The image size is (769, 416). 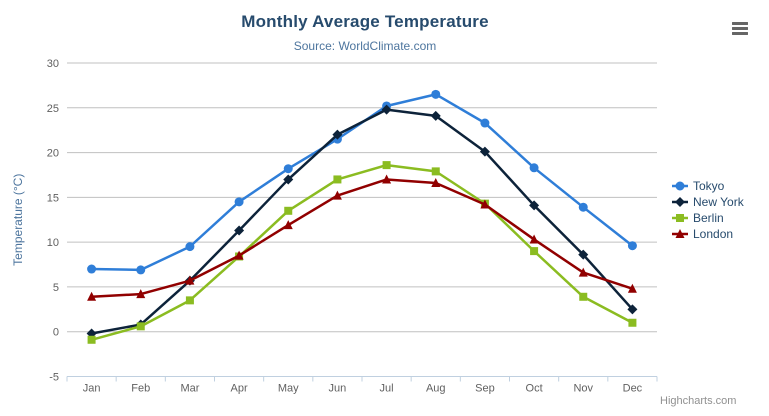 I want to click on y-axis-label: 10, so click(x=53, y=243).